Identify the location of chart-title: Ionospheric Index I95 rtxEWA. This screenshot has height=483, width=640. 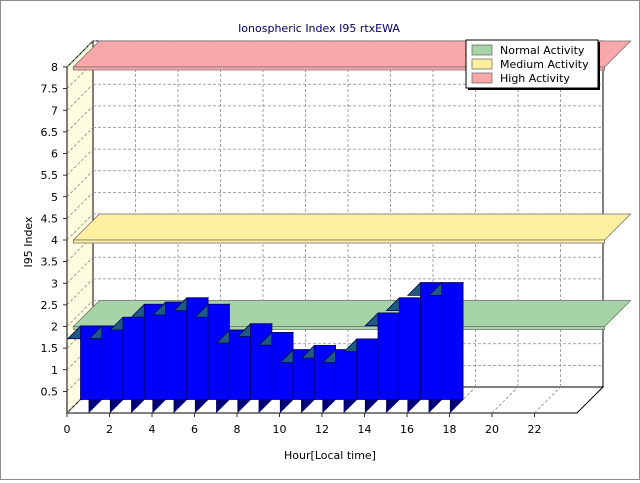
(319, 28).